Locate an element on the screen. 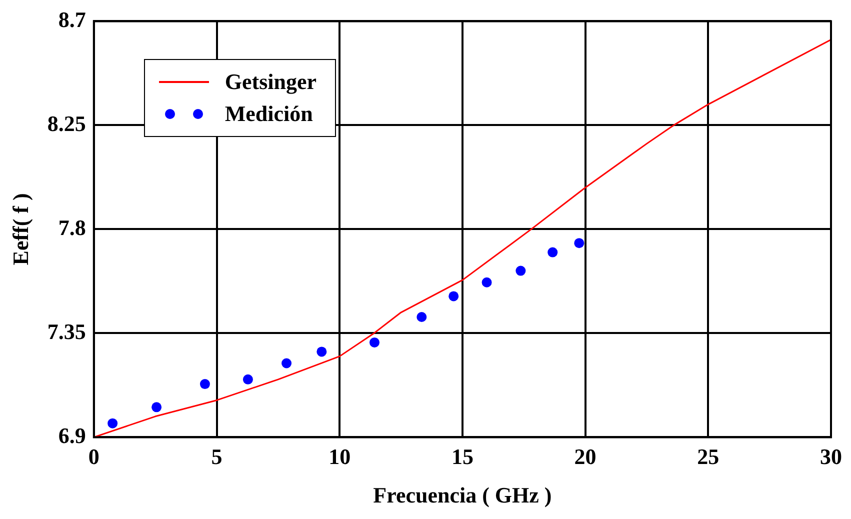 This screenshot has height=519, width=851. x-tick-label: 5 is located at coordinates (216, 457).